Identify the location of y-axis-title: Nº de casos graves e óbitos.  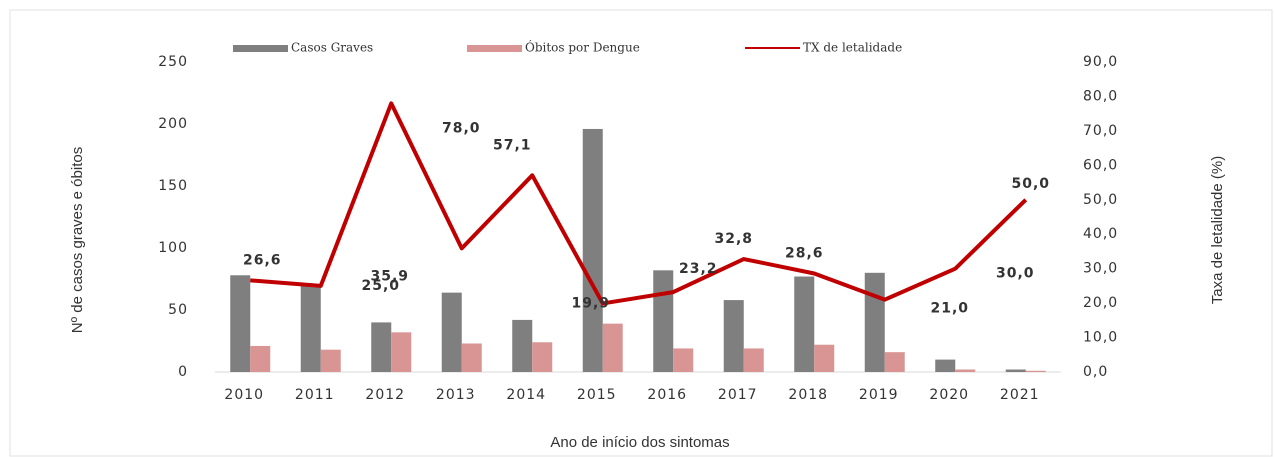
(77, 240).